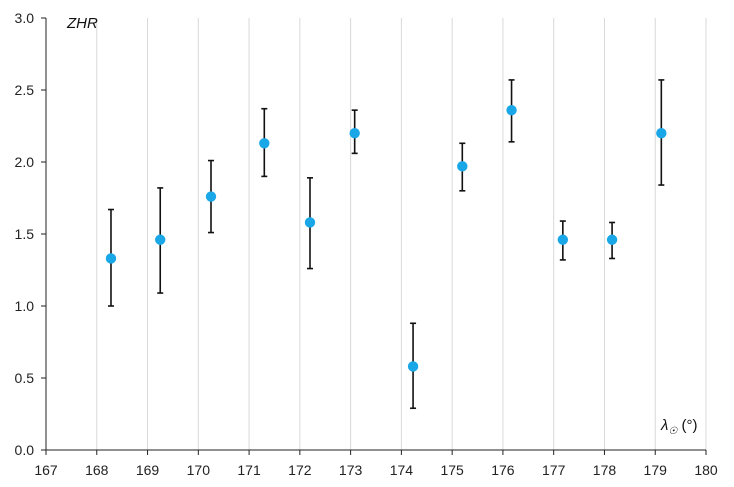 This screenshot has height=487, width=734. What do you see at coordinates (402, 470) in the screenshot?
I see `x-tick-label: 174` at bounding box center [402, 470].